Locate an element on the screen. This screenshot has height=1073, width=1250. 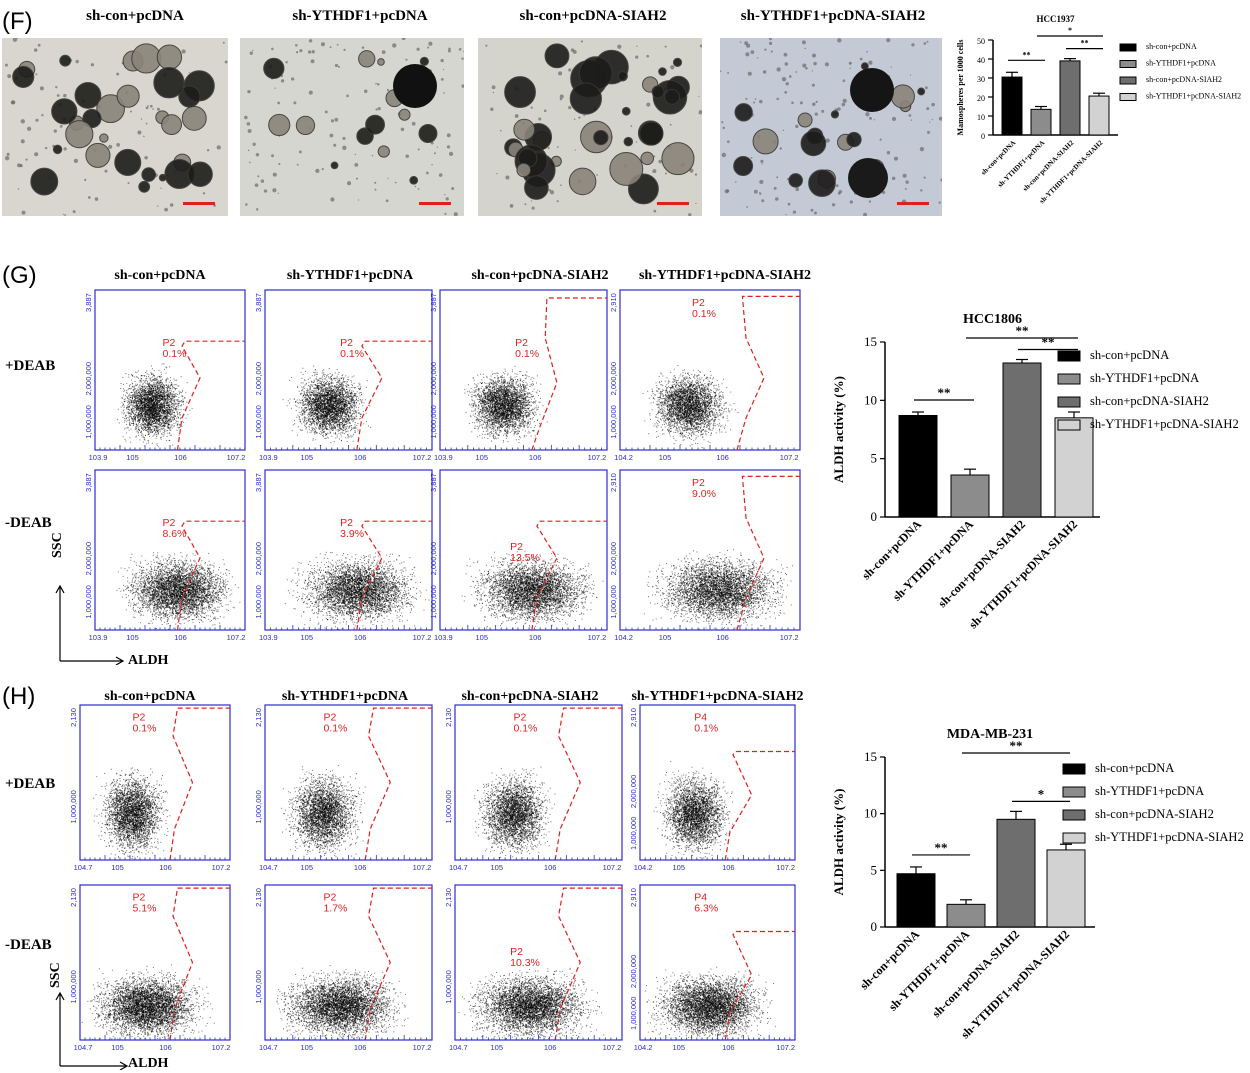
y-tick-label: 1,000,000 is located at coordinates (433, 421).